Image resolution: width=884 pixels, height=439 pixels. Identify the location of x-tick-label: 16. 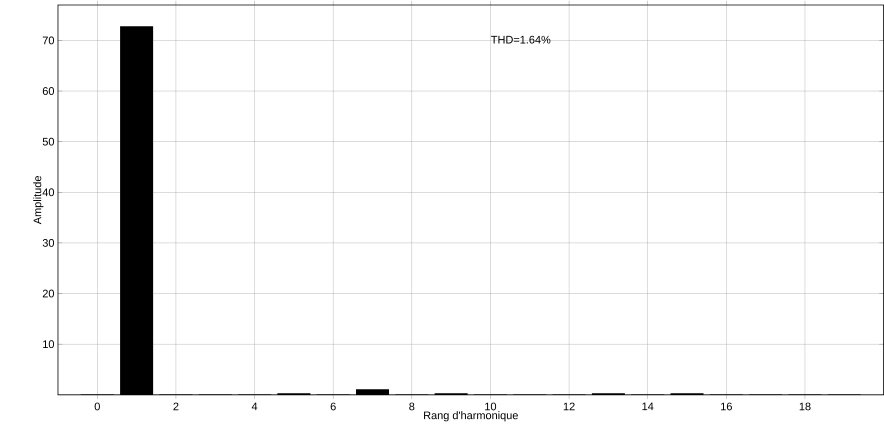
(726, 406).